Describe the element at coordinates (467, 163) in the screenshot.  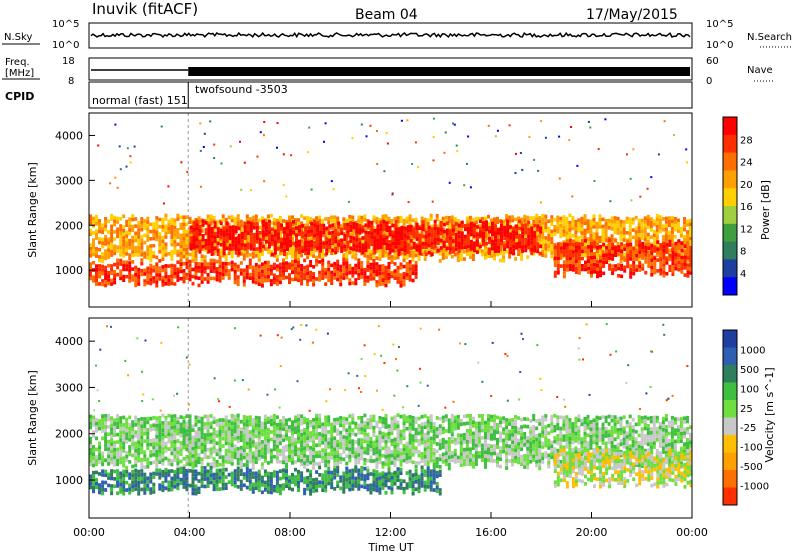
I see `power-scatter-point` at that location.